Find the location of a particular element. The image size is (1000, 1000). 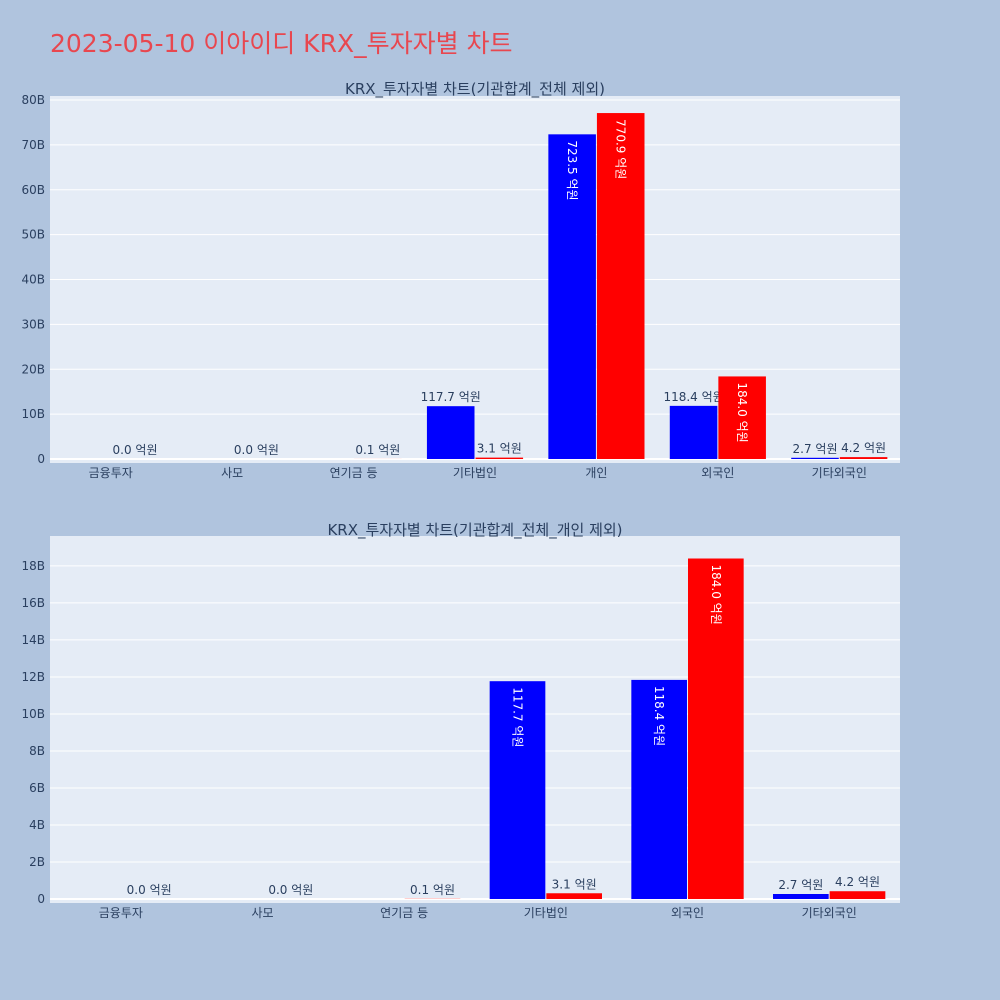

bar-data-label: 723.5 억원 is located at coordinates (572, 170).